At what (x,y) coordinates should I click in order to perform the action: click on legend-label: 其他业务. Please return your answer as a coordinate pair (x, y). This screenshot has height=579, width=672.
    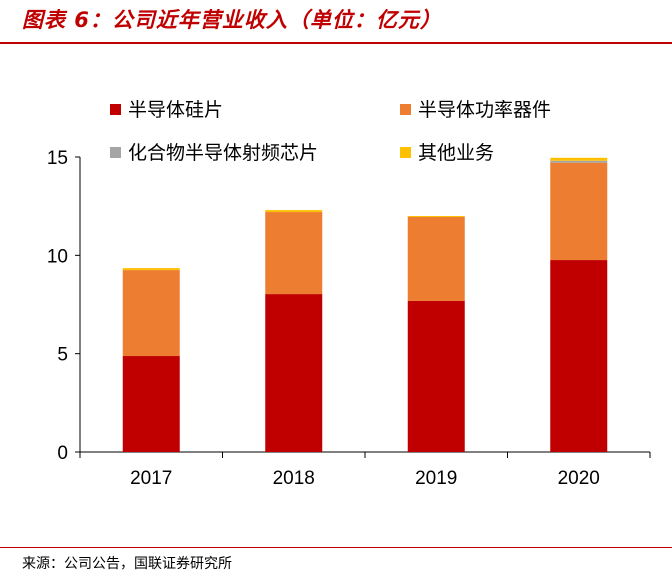
    Looking at the image, I should click on (456, 153).